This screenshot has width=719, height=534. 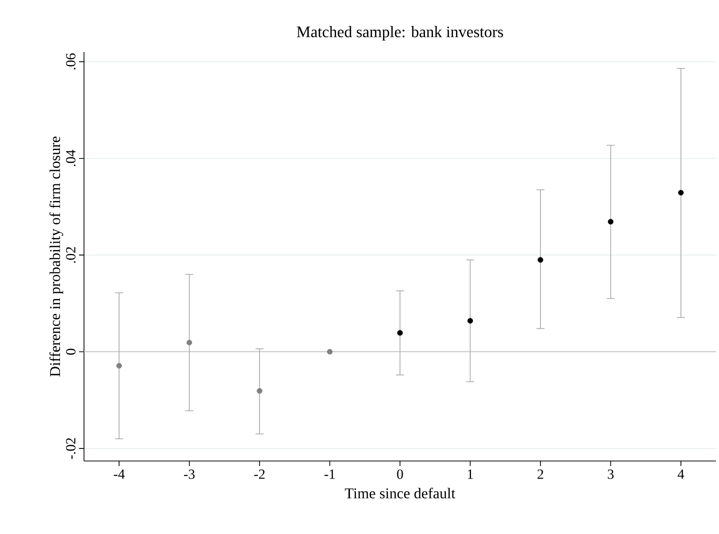 What do you see at coordinates (259, 474) in the screenshot?
I see `x-tick-label: -2` at bounding box center [259, 474].